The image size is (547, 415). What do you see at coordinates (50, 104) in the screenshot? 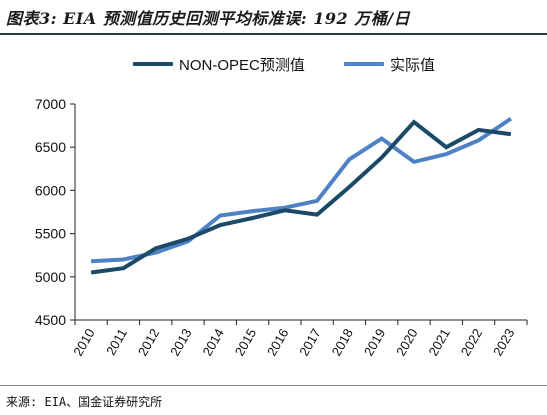
I see `y-tick-label: 7000` at bounding box center [50, 104].